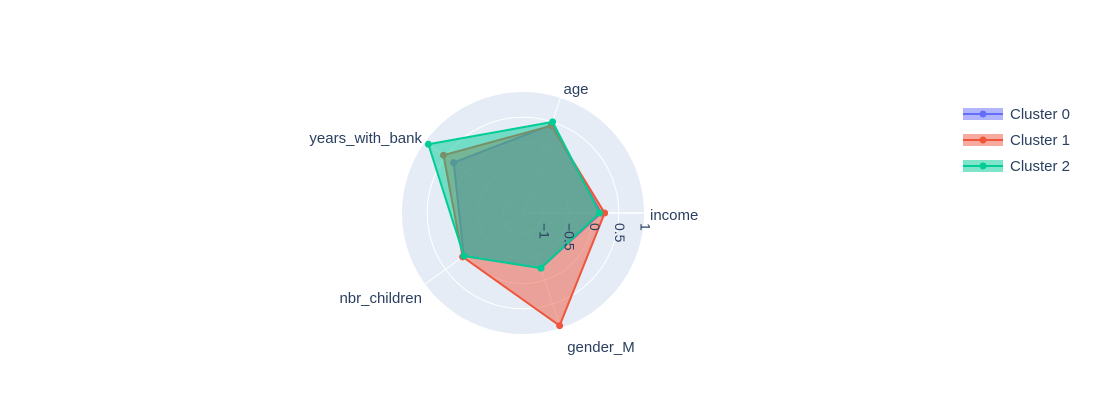  What do you see at coordinates (365, 138) in the screenshot?
I see `axis-label-years-with-bank: years_with_bank` at bounding box center [365, 138].